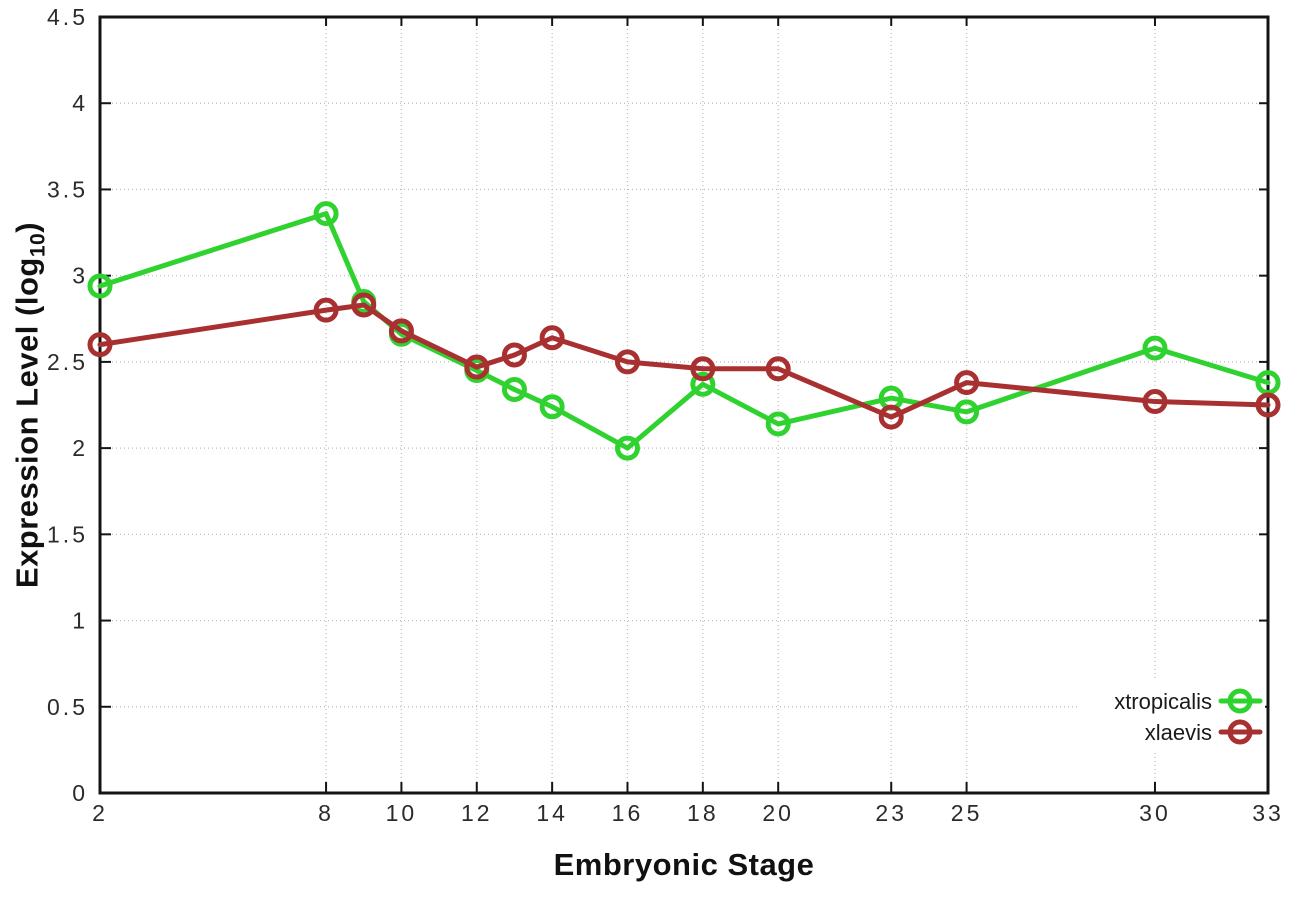 The image size is (1296, 907). Describe the element at coordinates (80, 448) in the screenshot. I see `y-tick-label: 2` at that location.